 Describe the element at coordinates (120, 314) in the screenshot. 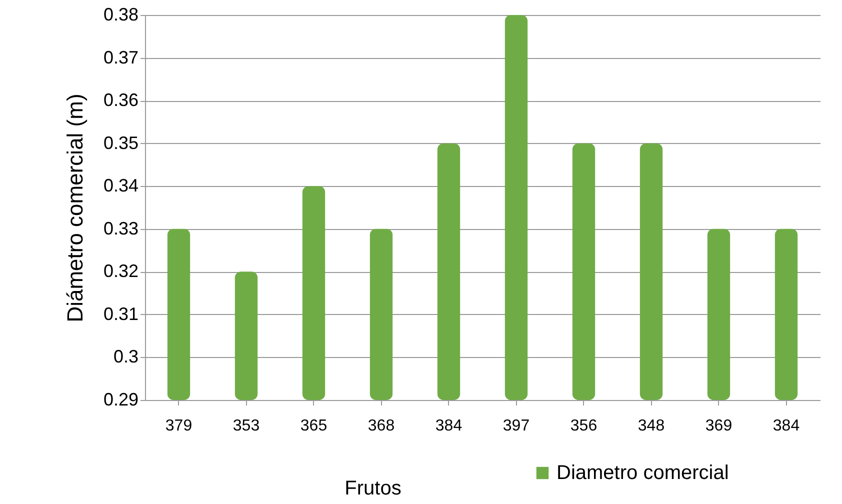

I see `y-tick-label: 0.31` at that location.